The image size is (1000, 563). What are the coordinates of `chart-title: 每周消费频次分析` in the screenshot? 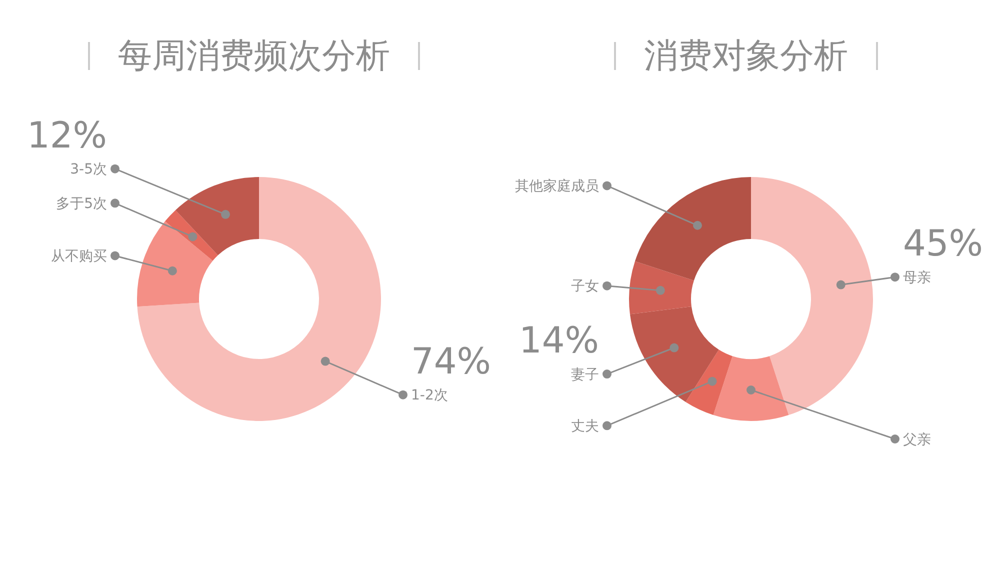 It's located at (254, 56).